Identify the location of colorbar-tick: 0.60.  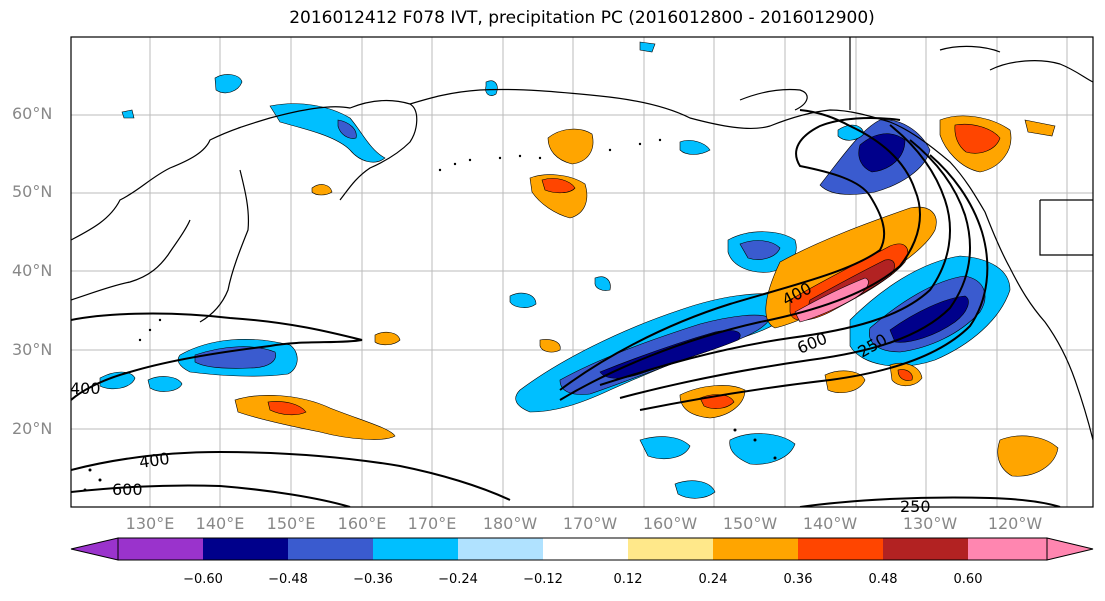
(968, 579).